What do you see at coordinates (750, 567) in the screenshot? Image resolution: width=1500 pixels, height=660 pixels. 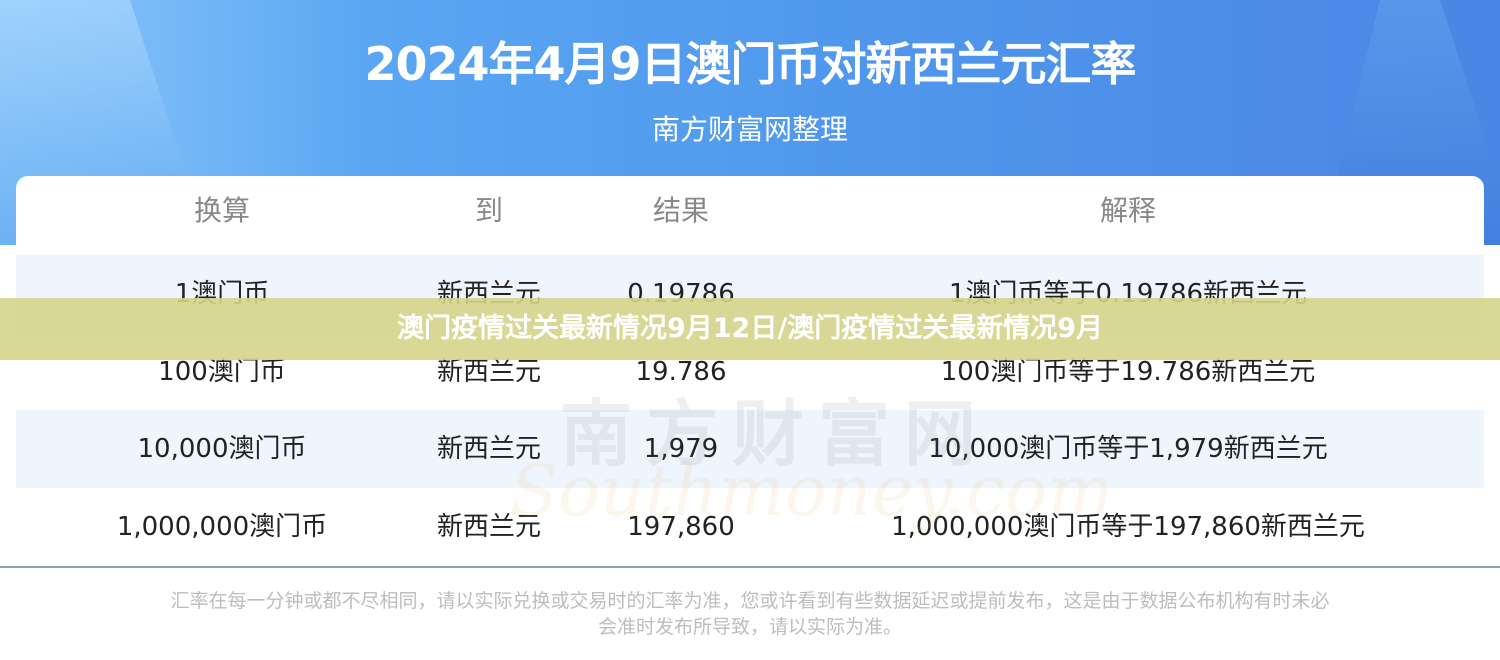 I see `divider` at bounding box center [750, 567].